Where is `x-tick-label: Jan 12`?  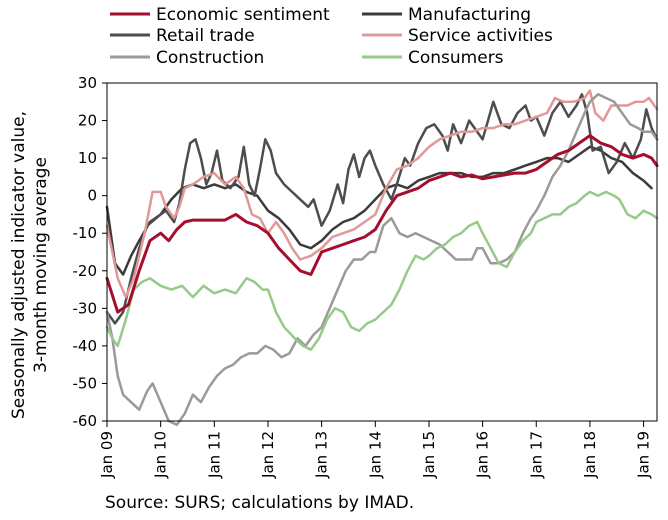
x-tick-label: Jan 12 is located at coordinates (268, 455).